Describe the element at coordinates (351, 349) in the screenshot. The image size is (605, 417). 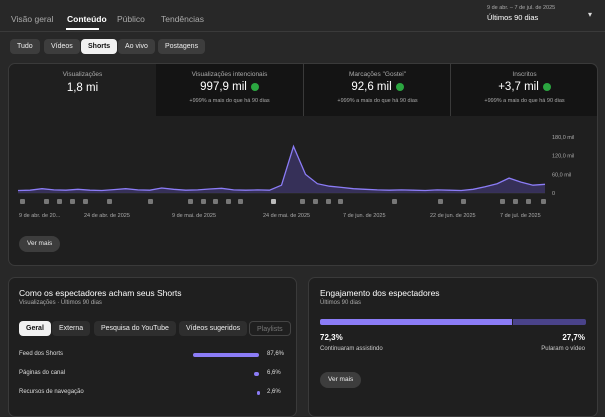
I see `stat-label: Continuaram assistindo` at that location.